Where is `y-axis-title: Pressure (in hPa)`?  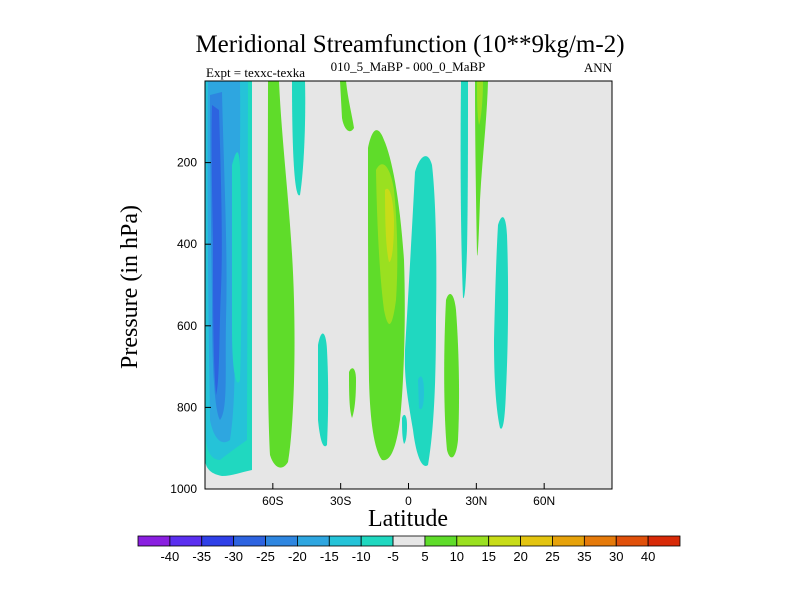 y-axis-title: Pressure (in hPa) is located at coordinates (130, 287).